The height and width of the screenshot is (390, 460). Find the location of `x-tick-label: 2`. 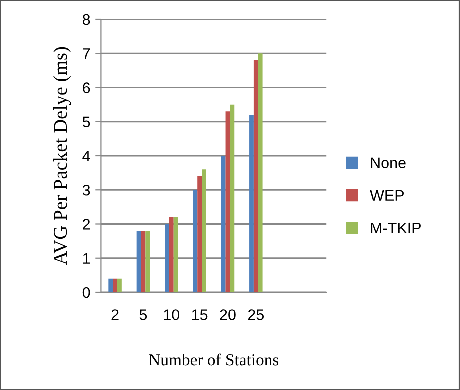

x-tick-label: 2 is located at coordinates (115, 315).